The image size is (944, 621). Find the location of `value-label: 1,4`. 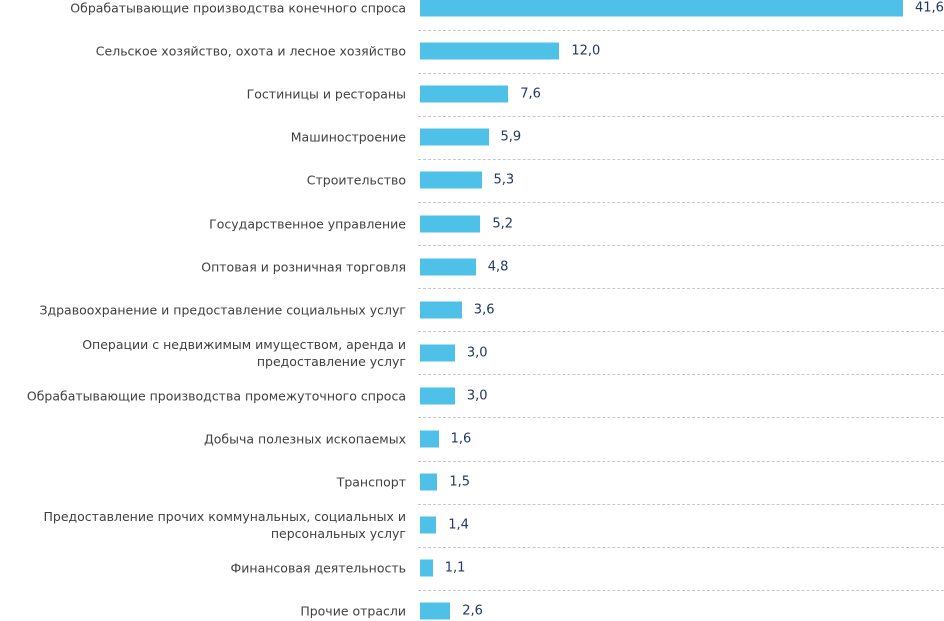

value-label: 1,4 is located at coordinates (458, 525).